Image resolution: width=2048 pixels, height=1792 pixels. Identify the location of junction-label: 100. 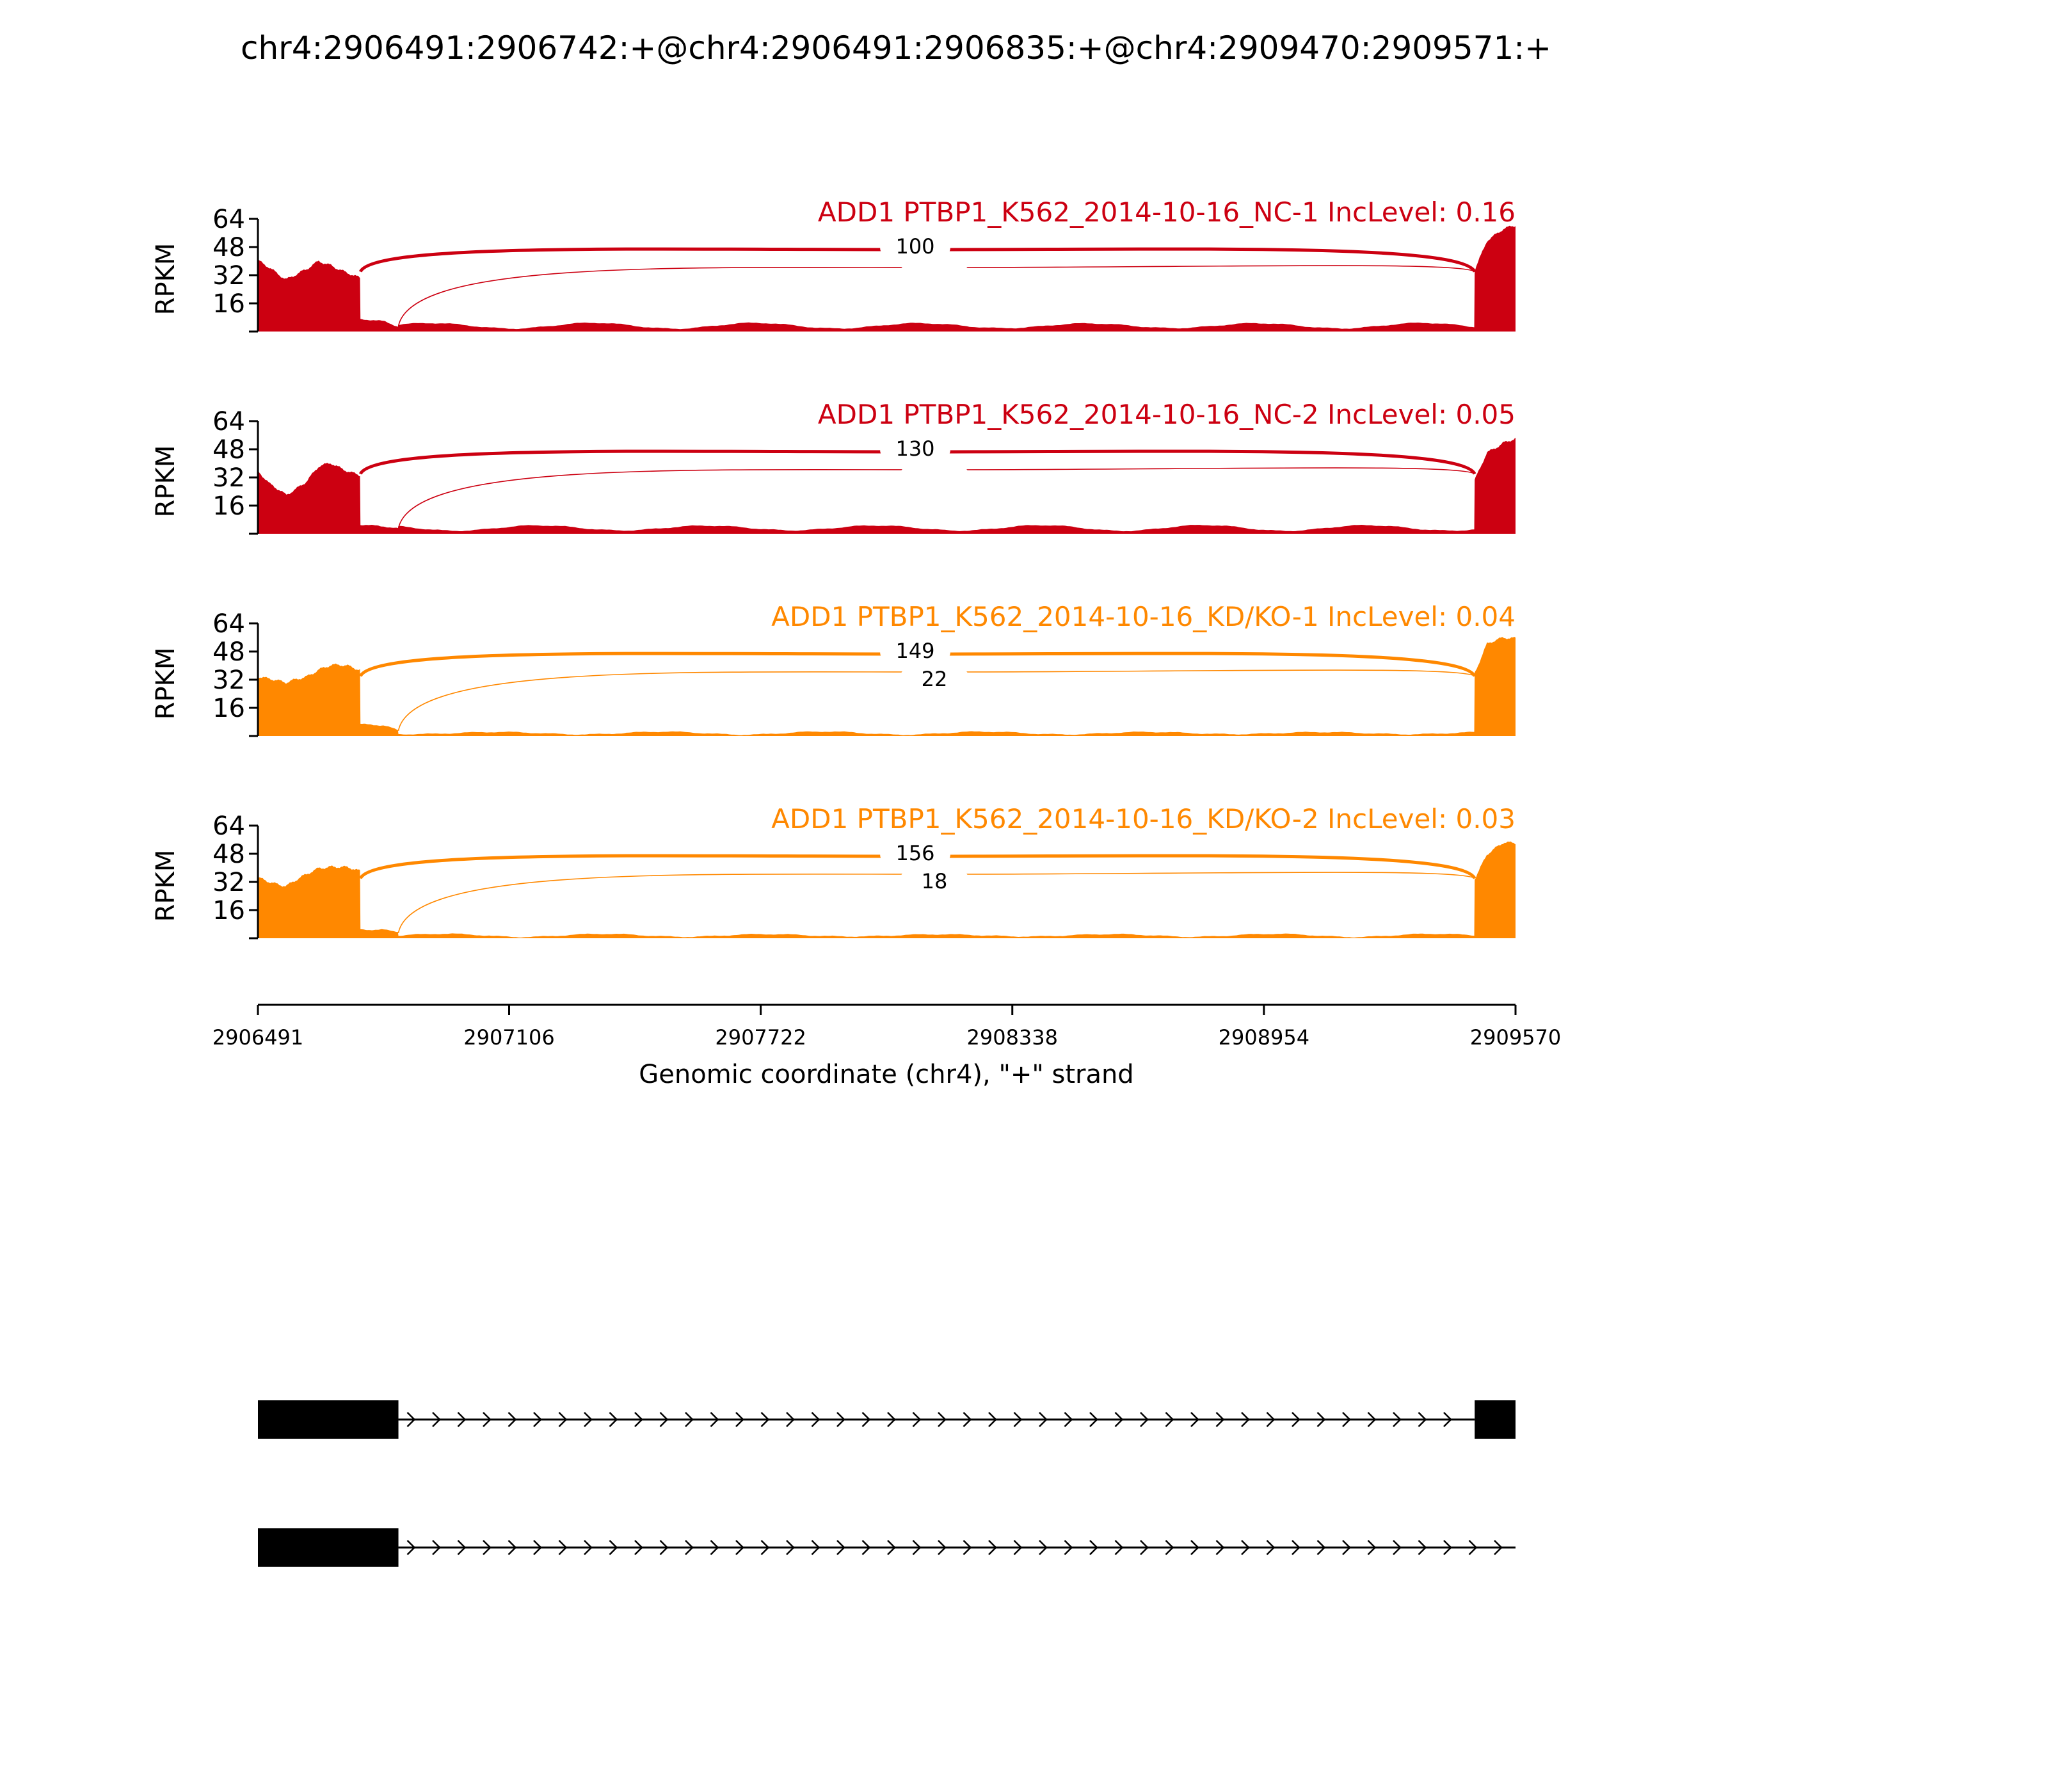
(914, 246).